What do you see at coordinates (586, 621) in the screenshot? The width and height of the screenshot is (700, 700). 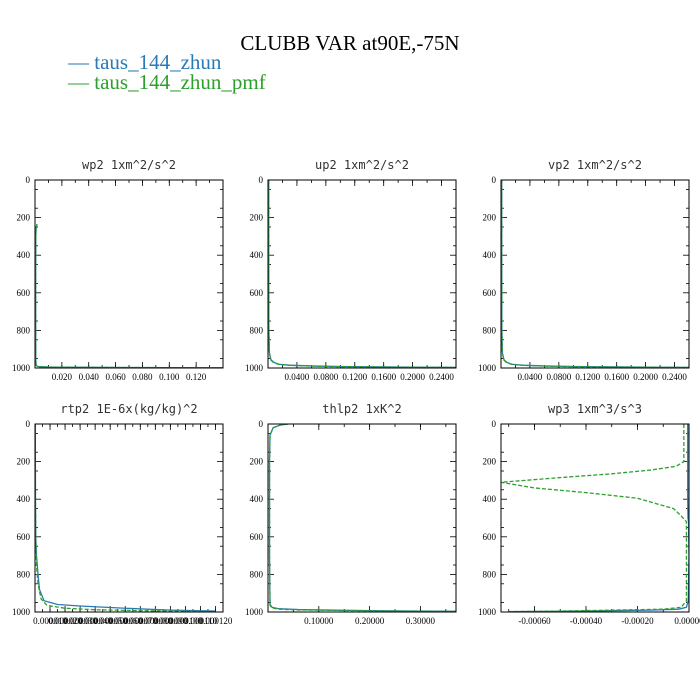 I see `x-tick-label: -0.00040` at bounding box center [586, 621].